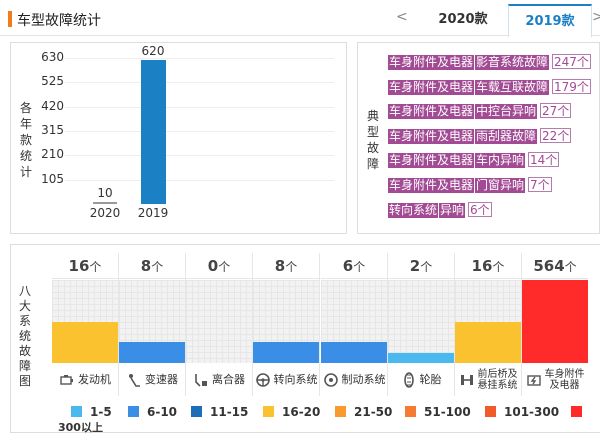  I want to click on fault-item: 车身附件及电器 车载互联故障 179个, so click(489, 86).